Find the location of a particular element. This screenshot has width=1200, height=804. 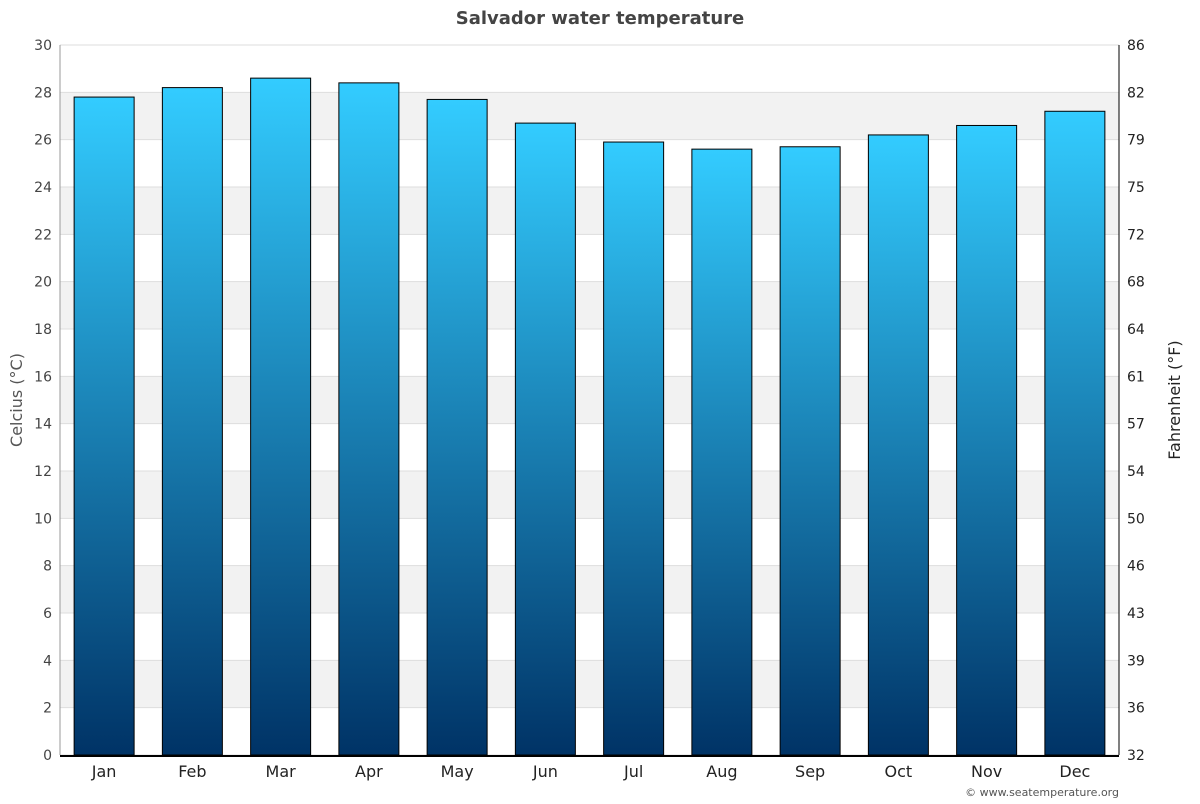

y-tick-label: 24 is located at coordinates (43, 188).